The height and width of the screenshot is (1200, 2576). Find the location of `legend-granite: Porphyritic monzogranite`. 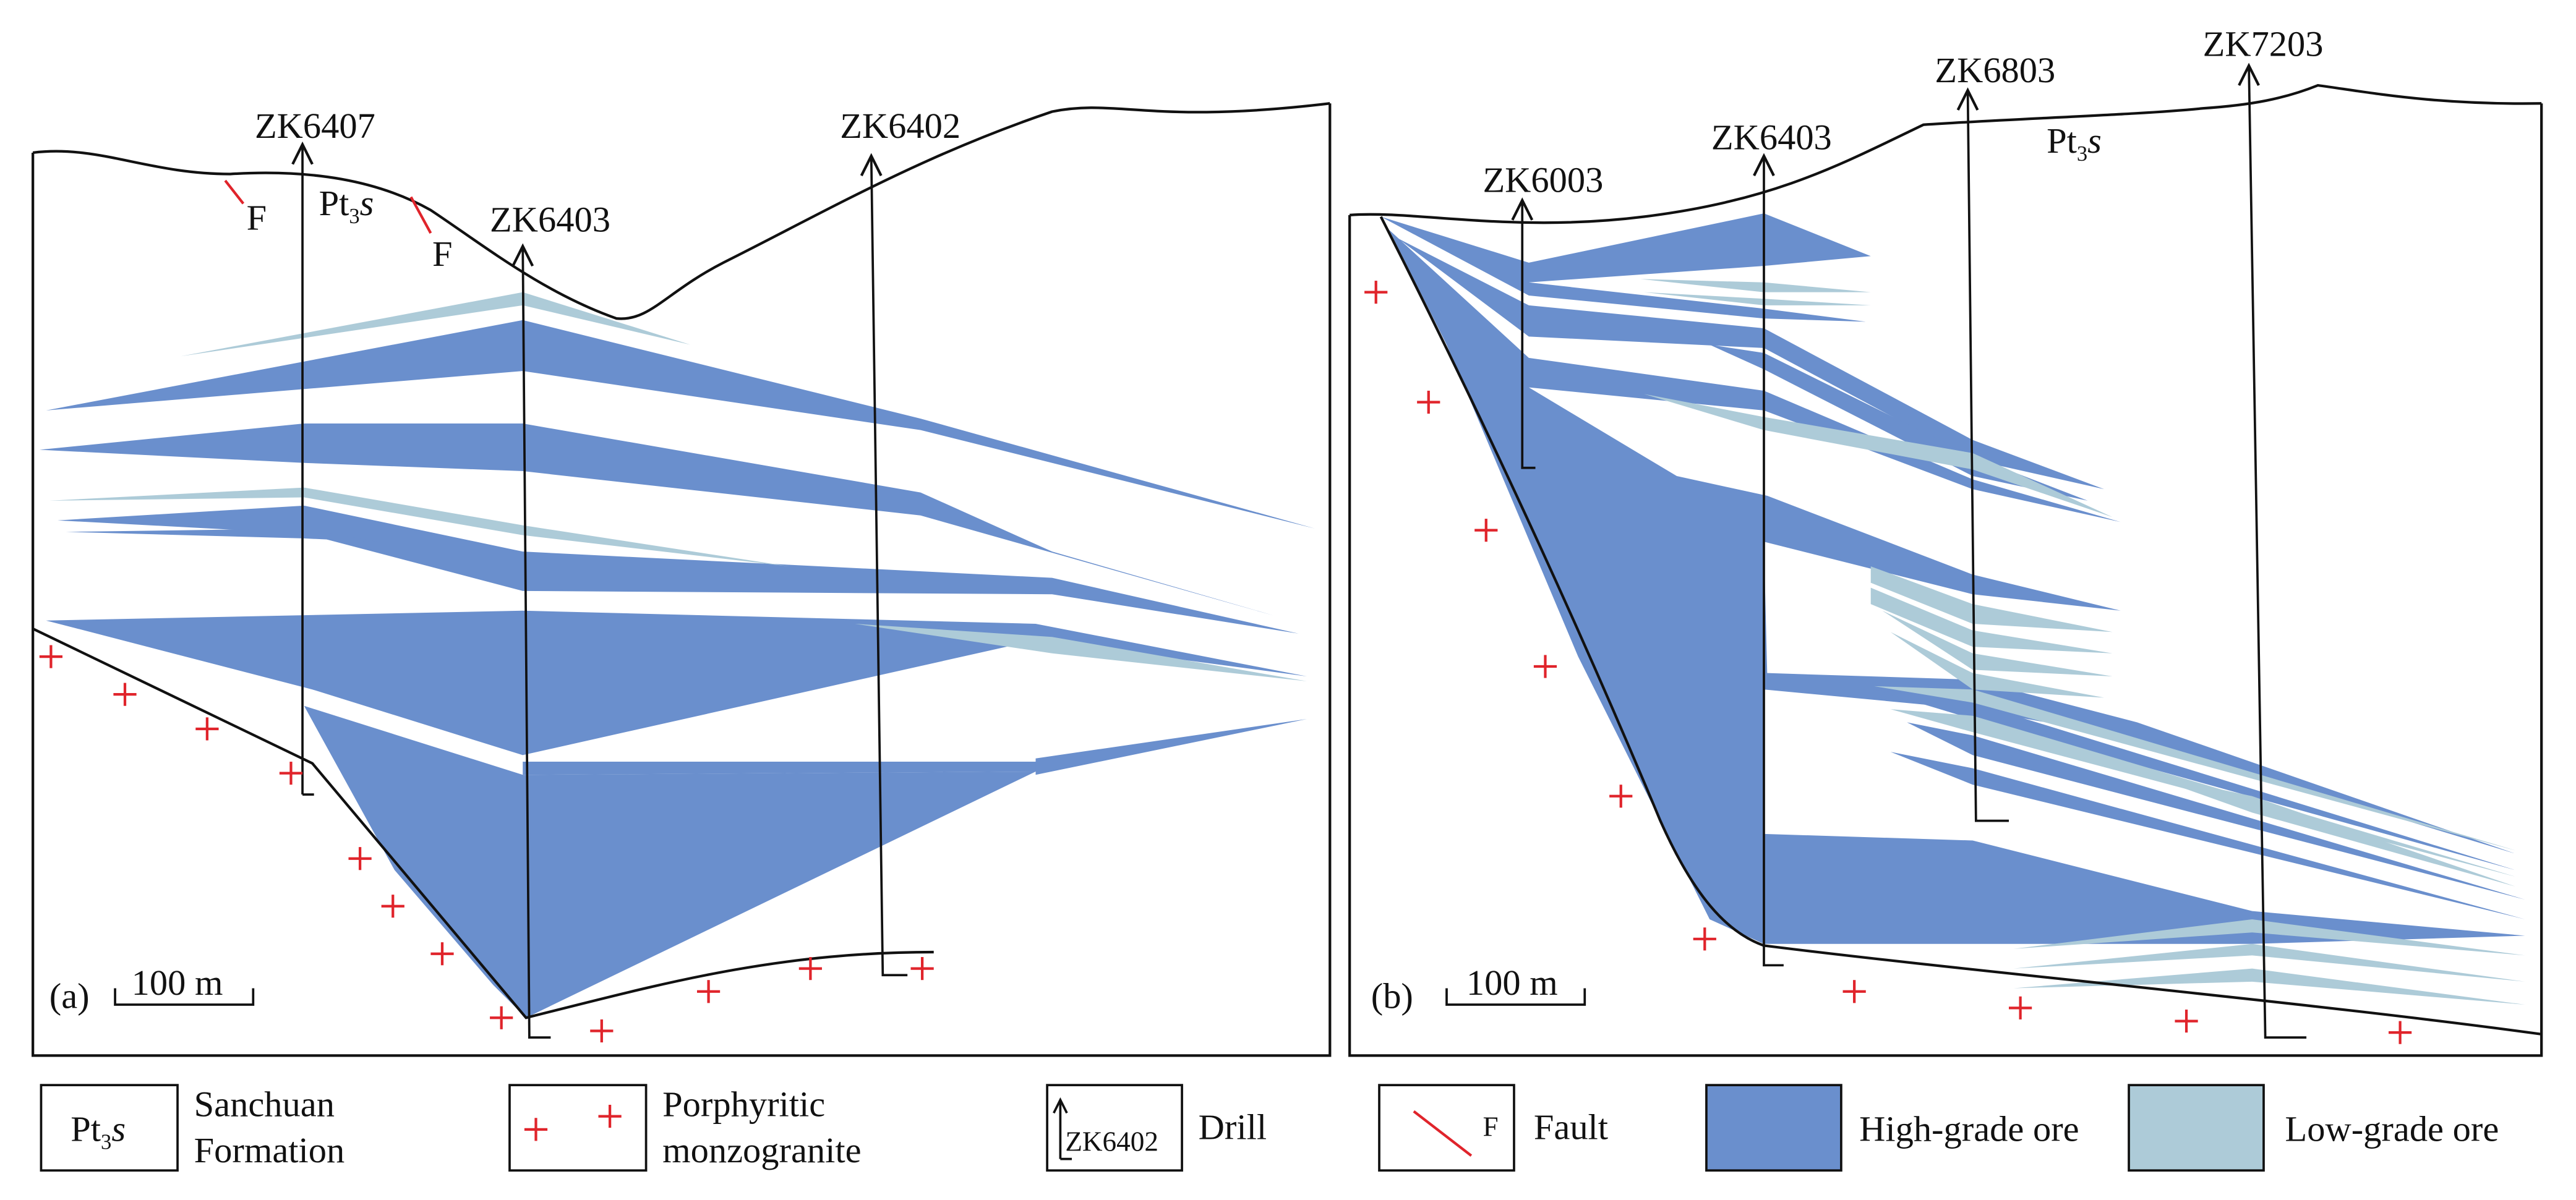

legend-granite: Porphyritic monzogranite is located at coordinates (685, 1128).